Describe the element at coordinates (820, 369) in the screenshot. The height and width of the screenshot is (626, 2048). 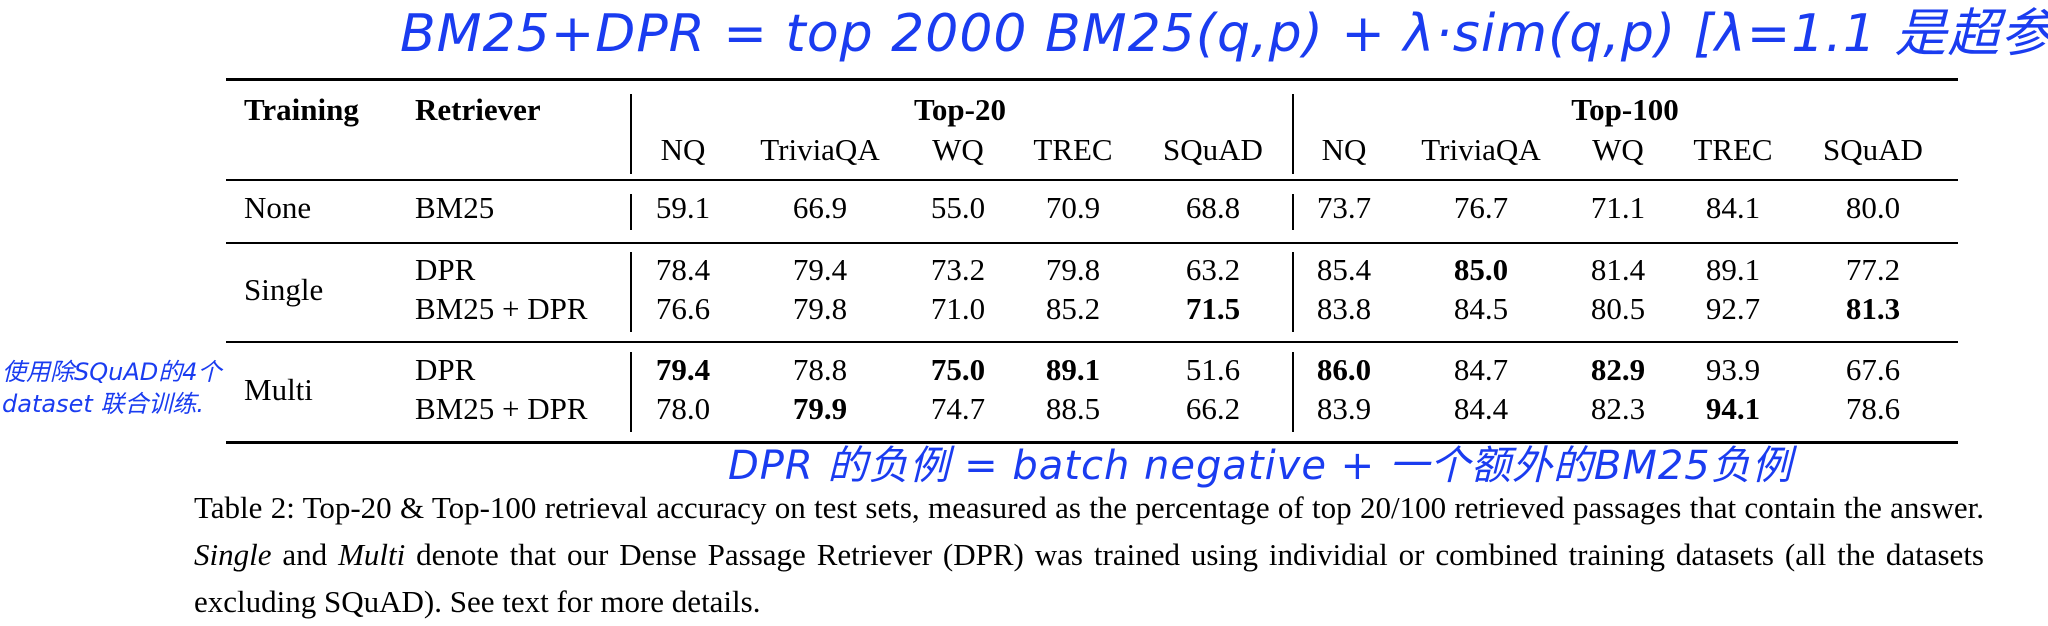
I see `table-cell: 78.8` at that location.